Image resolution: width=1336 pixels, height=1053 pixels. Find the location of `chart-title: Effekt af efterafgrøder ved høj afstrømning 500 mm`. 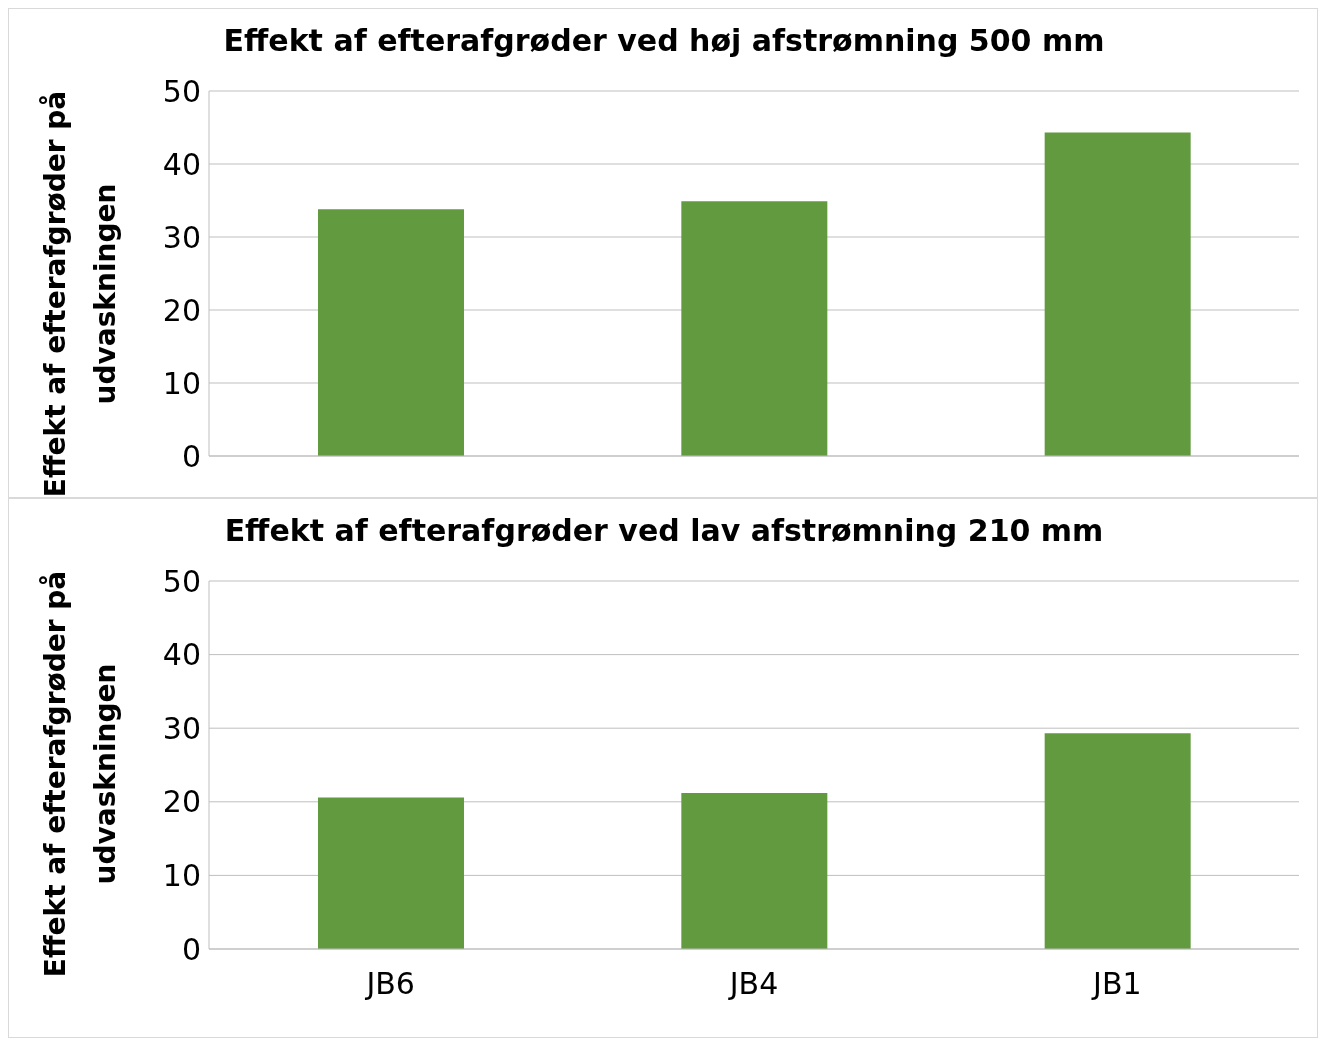

chart-title: Effekt af efterafgrøder ved høj afstrømning 500 mm is located at coordinates (664, 40).